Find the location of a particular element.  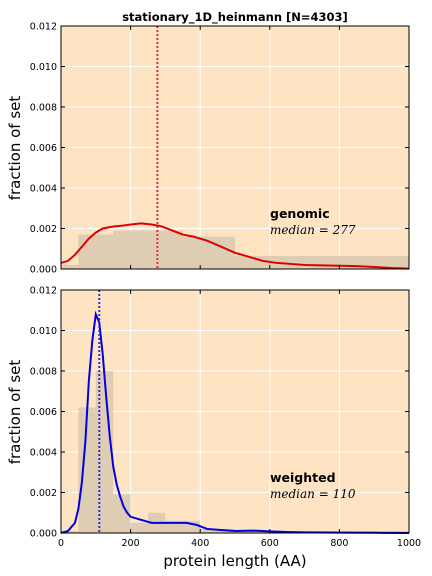

bottom-annotation-median: median = 110 is located at coordinates (313, 494).